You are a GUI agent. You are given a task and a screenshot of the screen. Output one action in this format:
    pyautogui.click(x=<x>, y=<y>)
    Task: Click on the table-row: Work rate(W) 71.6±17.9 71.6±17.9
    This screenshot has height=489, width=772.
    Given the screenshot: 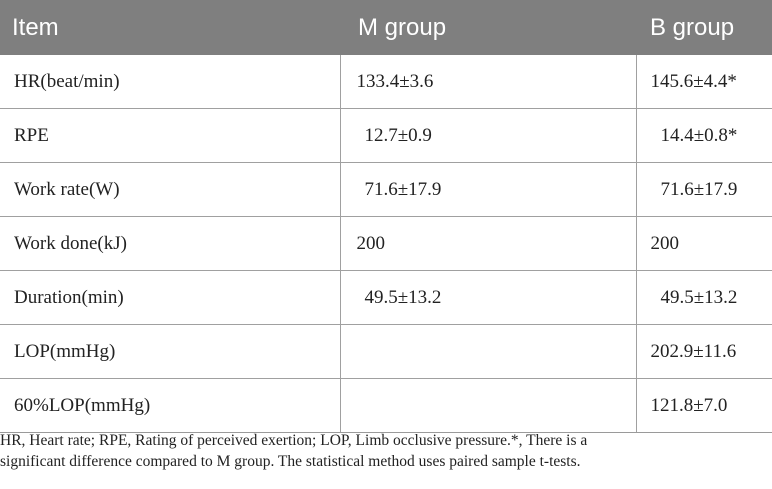 What is the action you would take?
    pyautogui.click(x=386, y=189)
    